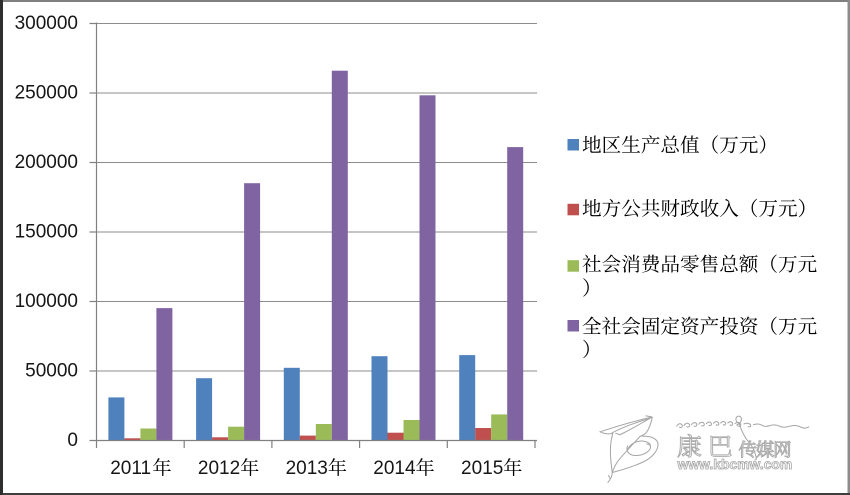 The height and width of the screenshot is (495, 850). Describe the element at coordinates (46, 23) in the screenshot. I see `svg-text: 300000` at that location.